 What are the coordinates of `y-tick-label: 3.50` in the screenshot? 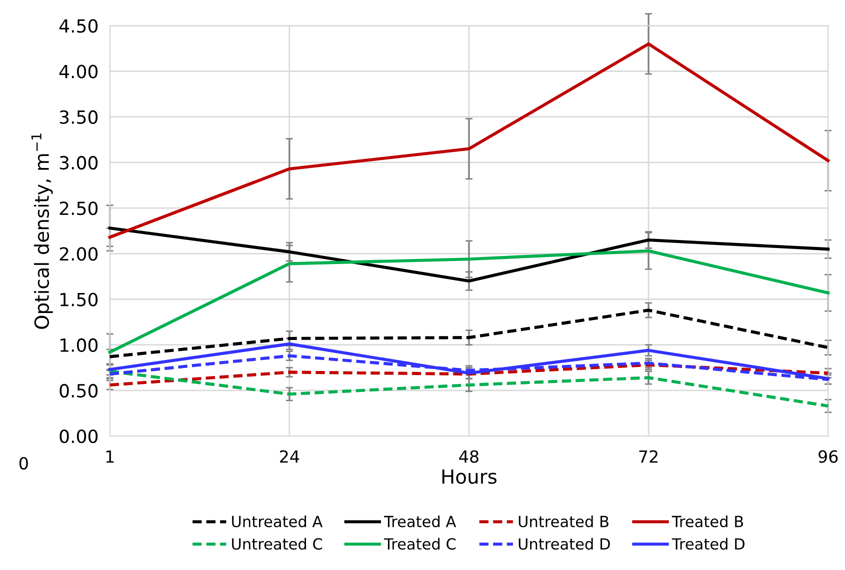 It's located at (79, 117).